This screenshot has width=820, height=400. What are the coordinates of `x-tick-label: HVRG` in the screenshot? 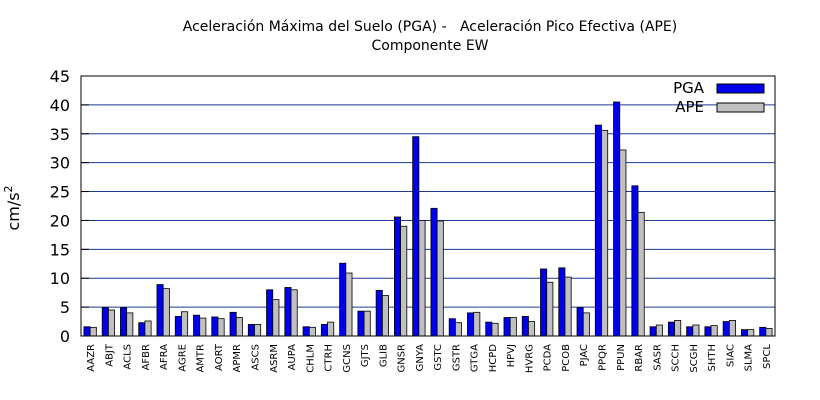 It's located at (529, 358).